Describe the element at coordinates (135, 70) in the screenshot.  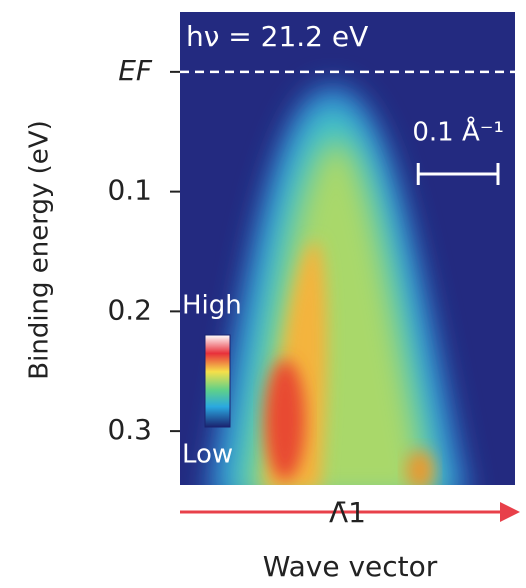
I see `y-tick-label: EF` at that location.